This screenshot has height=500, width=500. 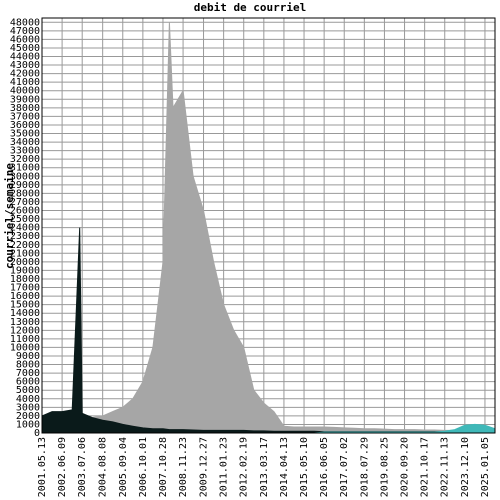 I want to click on y-tick-label: 34000, so click(x=25, y=142).